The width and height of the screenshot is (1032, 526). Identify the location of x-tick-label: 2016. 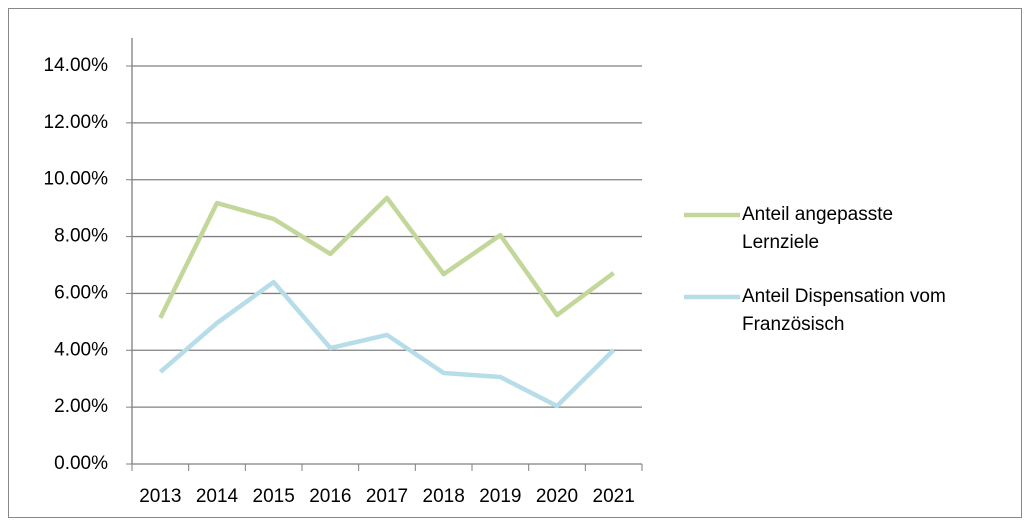
(330, 496).